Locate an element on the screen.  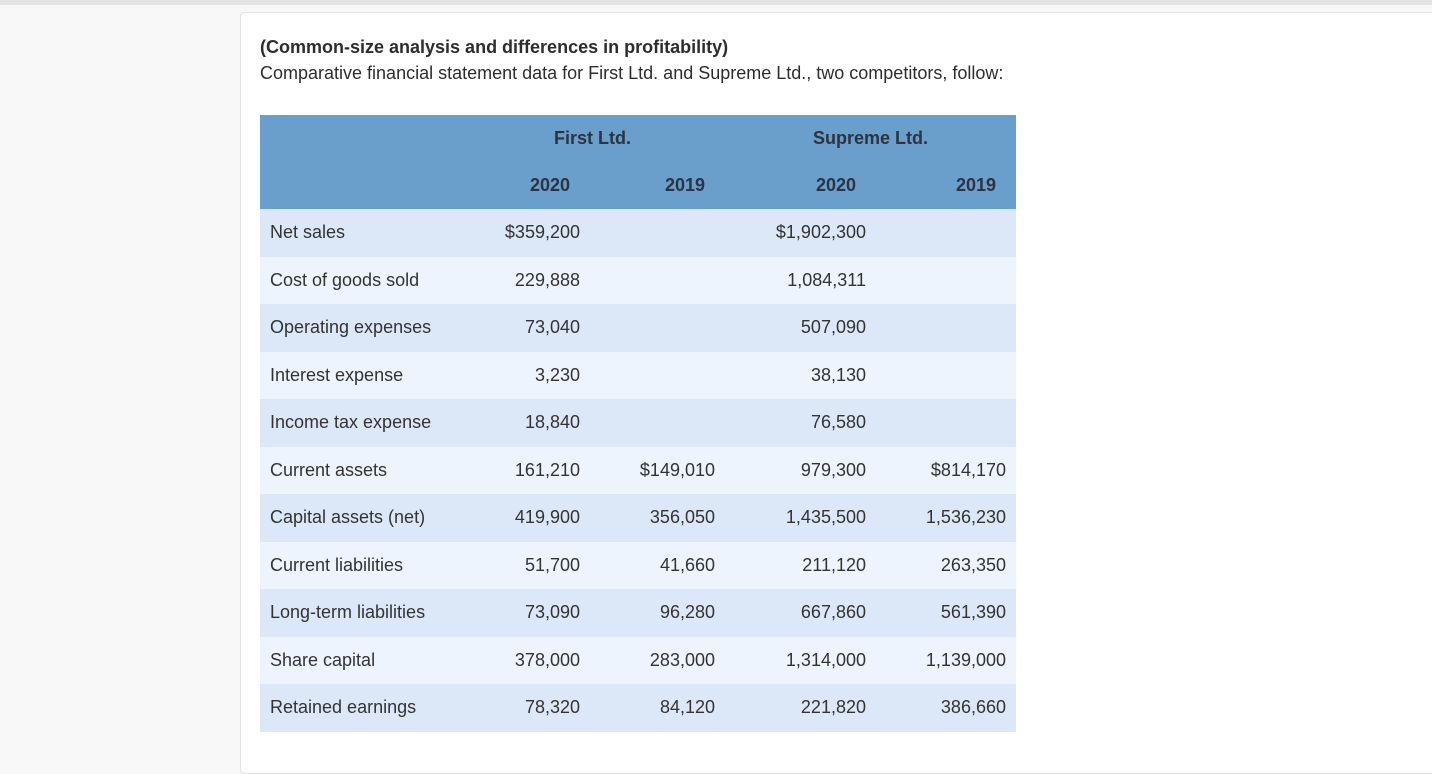
row-label: Current assets is located at coordinates (360, 470).